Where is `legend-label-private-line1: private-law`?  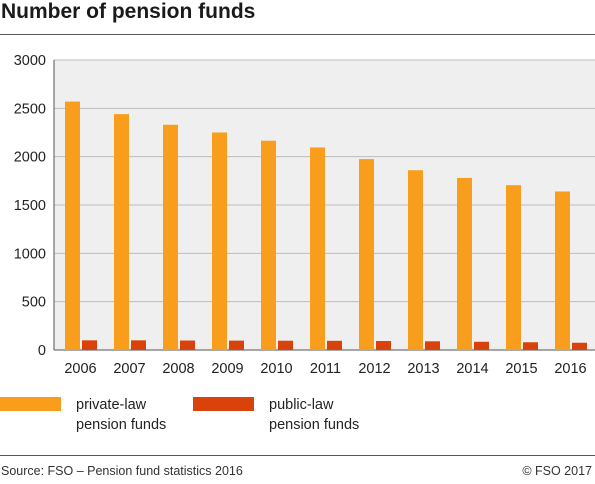 legend-label-private-line1: private-law is located at coordinates (111, 405).